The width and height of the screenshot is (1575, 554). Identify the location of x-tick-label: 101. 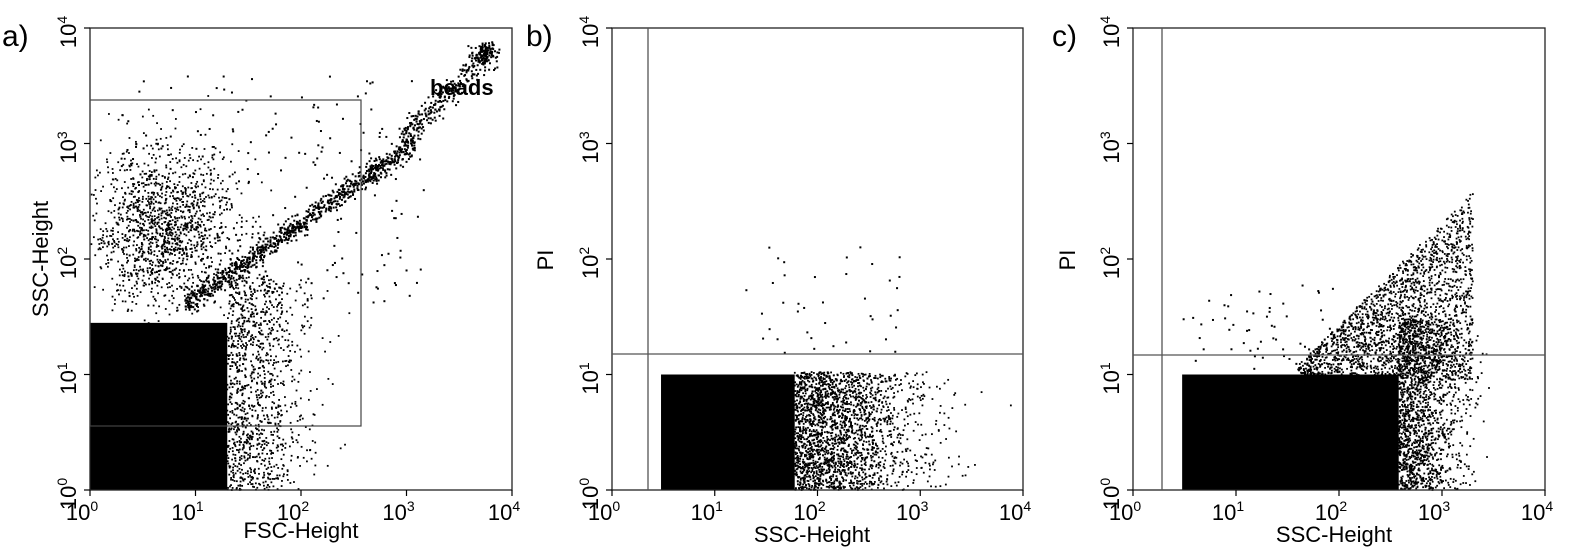
(187, 511).